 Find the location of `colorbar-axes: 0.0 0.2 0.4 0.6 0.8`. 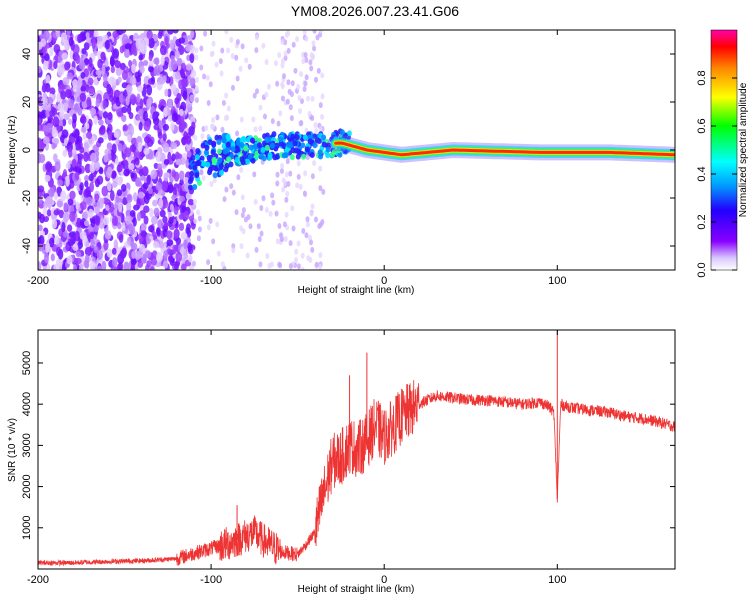

colorbar-axes: 0.0 0.2 0.4 0.6 0.8 is located at coordinates (716, 174).